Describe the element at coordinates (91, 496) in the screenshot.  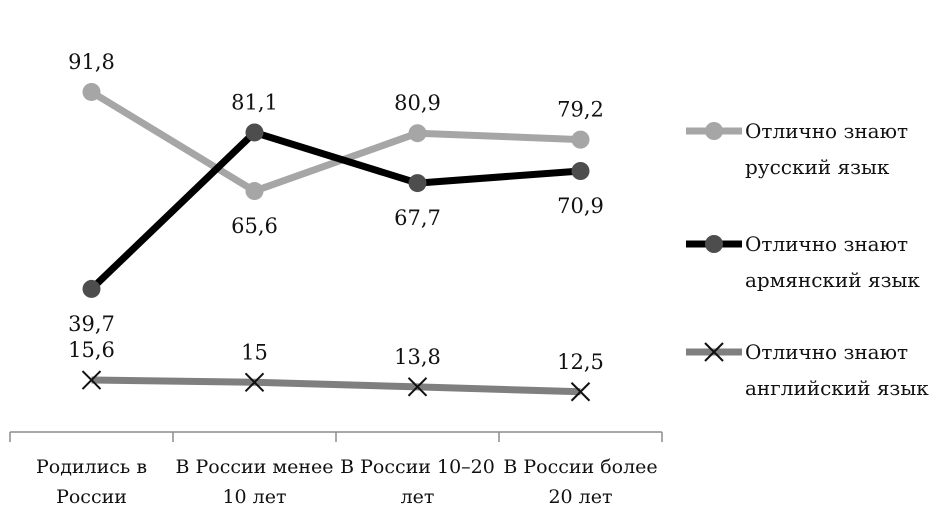
I see `x-tick-label: России` at that location.